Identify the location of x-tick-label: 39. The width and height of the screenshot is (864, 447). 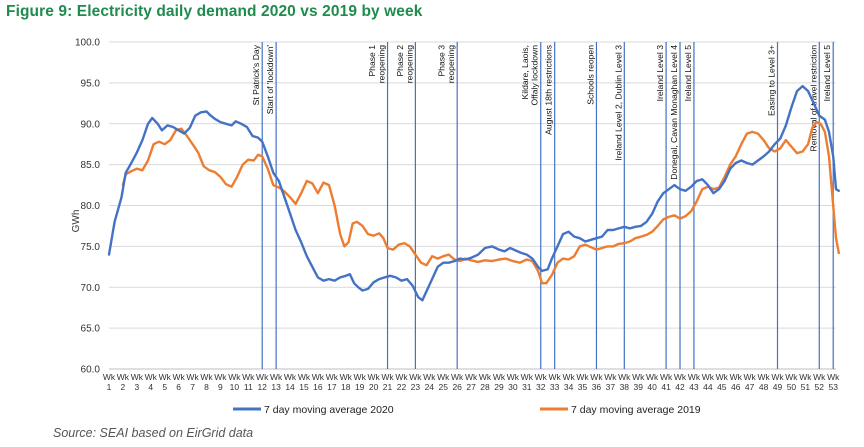
(638, 387).